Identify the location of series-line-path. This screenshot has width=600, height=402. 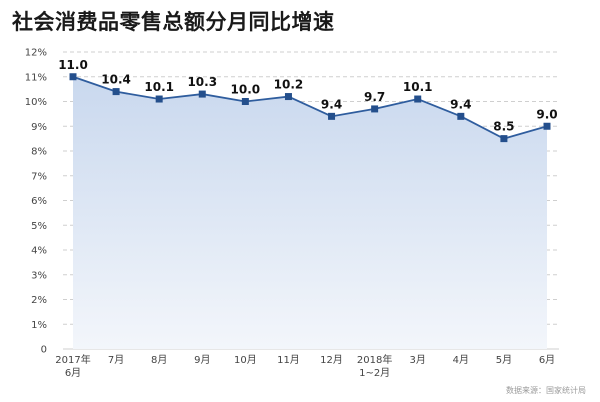
(310, 107).